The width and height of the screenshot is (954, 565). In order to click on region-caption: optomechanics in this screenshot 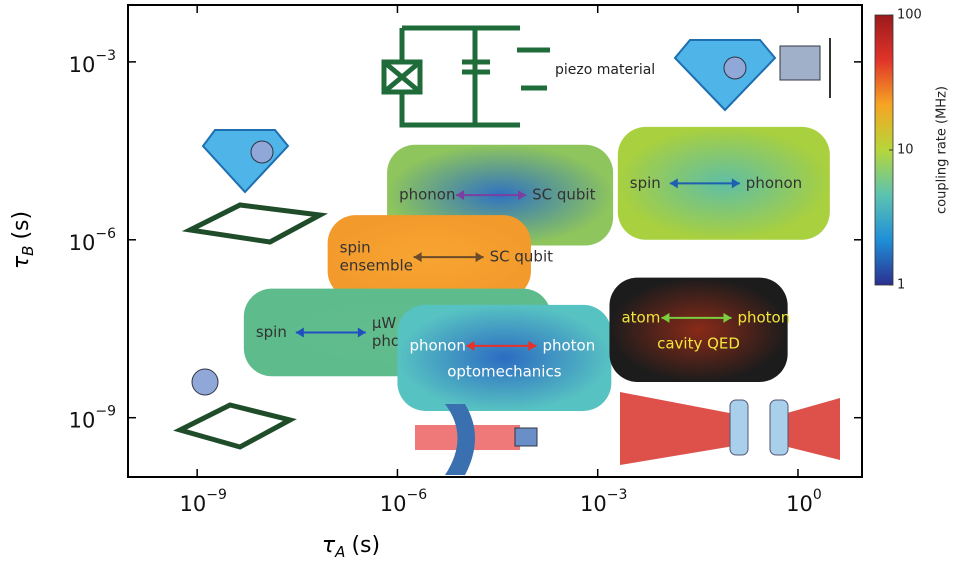, I will do `click(504, 371)`.